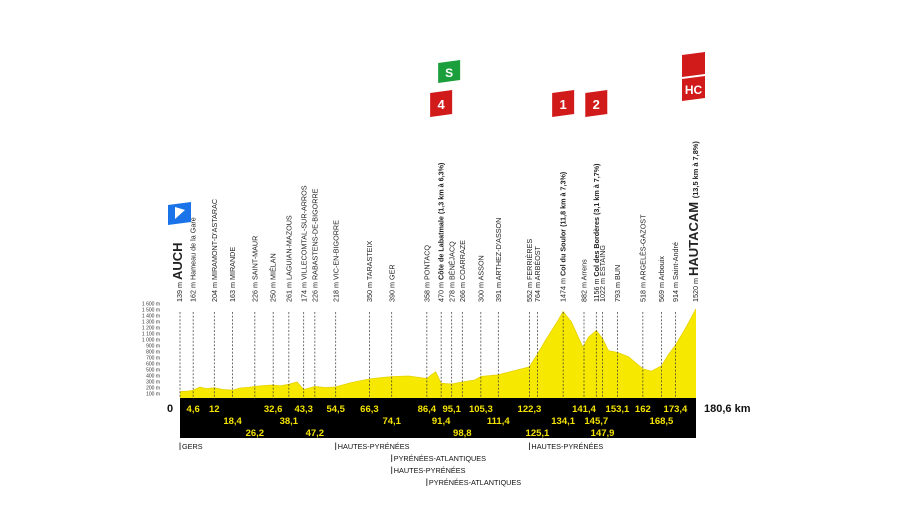 The width and height of the screenshot is (900, 507). What do you see at coordinates (180, 213) in the screenshot?
I see `start-arrow-icon` at bounding box center [180, 213].